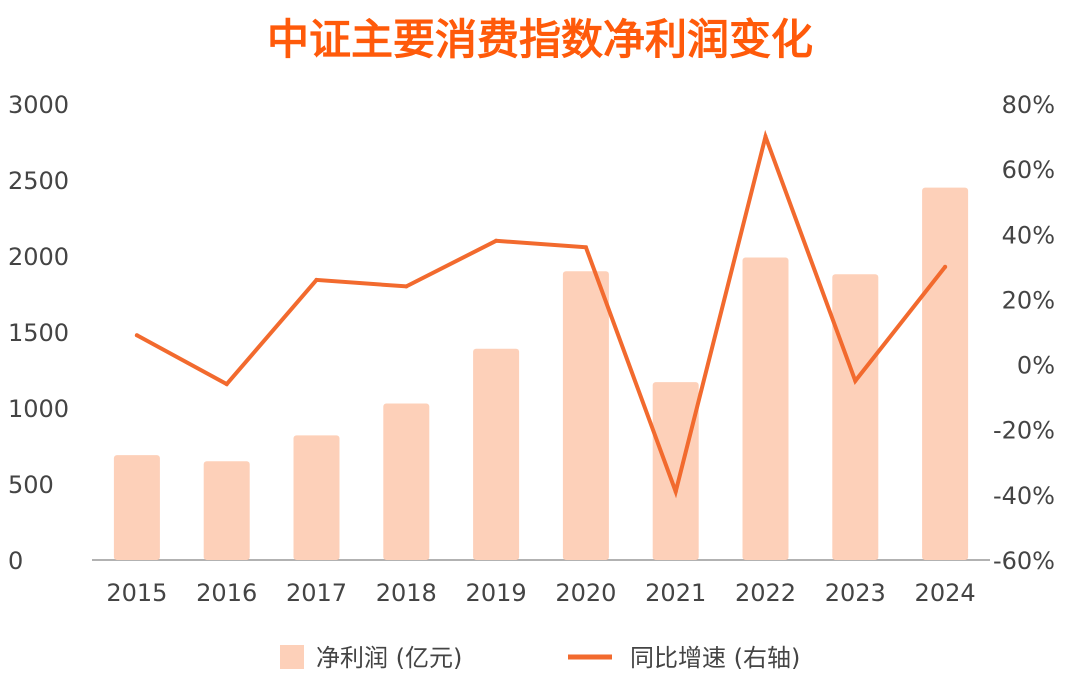  Describe the element at coordinates (675, 471) in the screenshot. I see `bar-2021` at that location.